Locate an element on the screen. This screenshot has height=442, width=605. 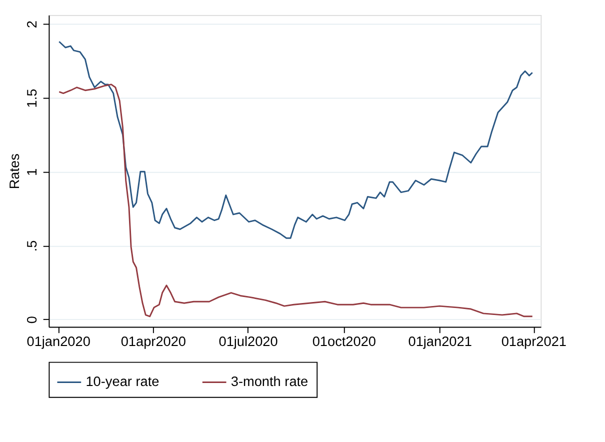
y-axis-title: Rates is located at coordinates (14, 171).